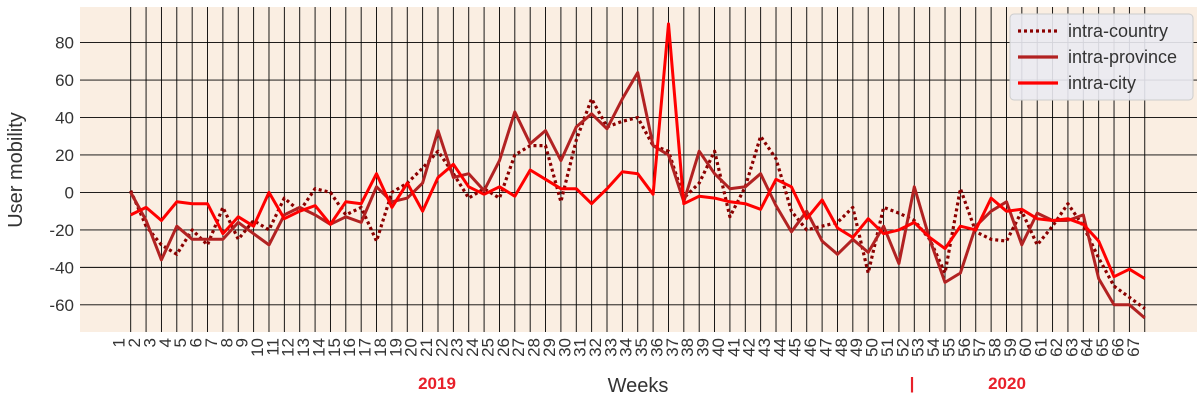 Image resolution: width=1203 pixels, height=403 pixels. I want to click on x-tick-label: 31, so click(580, 347).